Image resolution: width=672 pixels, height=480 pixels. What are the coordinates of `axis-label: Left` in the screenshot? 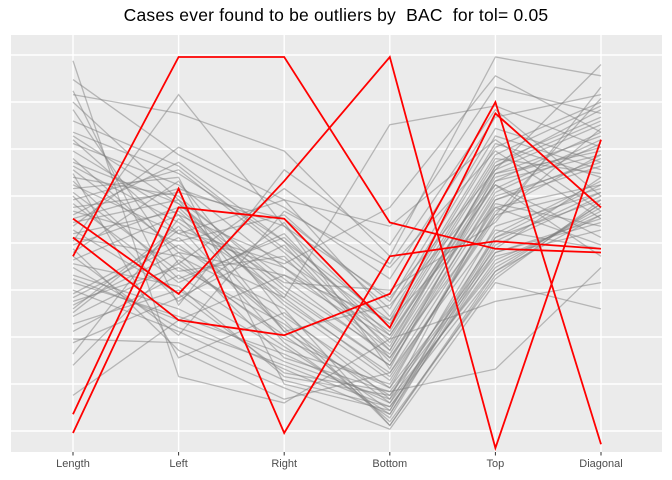 It's located at (178, 464).